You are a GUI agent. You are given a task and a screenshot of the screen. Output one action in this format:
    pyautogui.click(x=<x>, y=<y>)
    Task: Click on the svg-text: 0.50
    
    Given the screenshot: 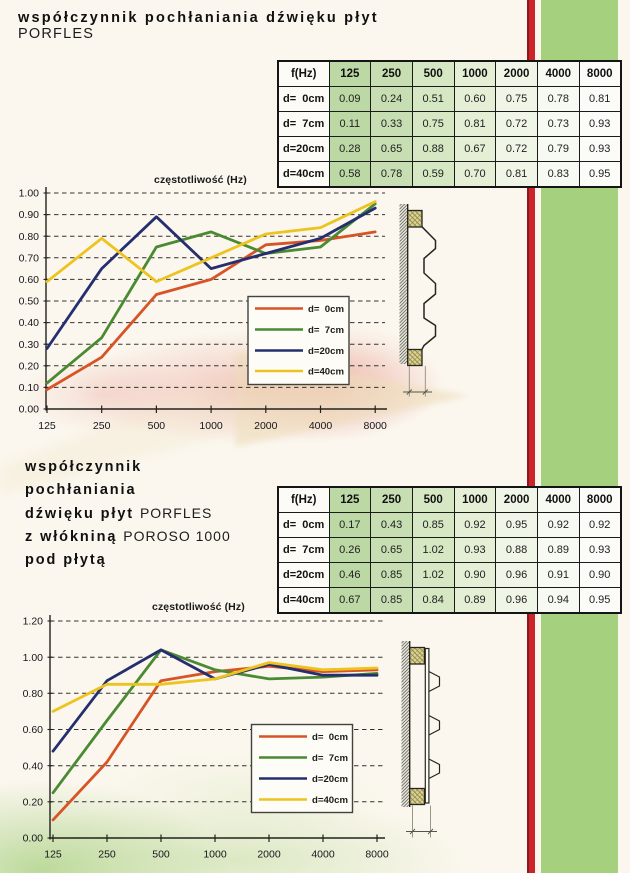 What is the action you would take?
    pyautogui.click(x=29, y=302)
    